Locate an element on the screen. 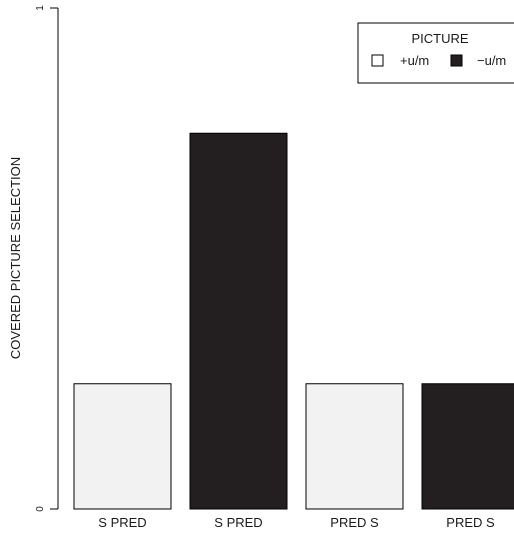 This screenshot has width=514, height=533. y-tick-label-max: 1 is located at coordinates (40, 8).